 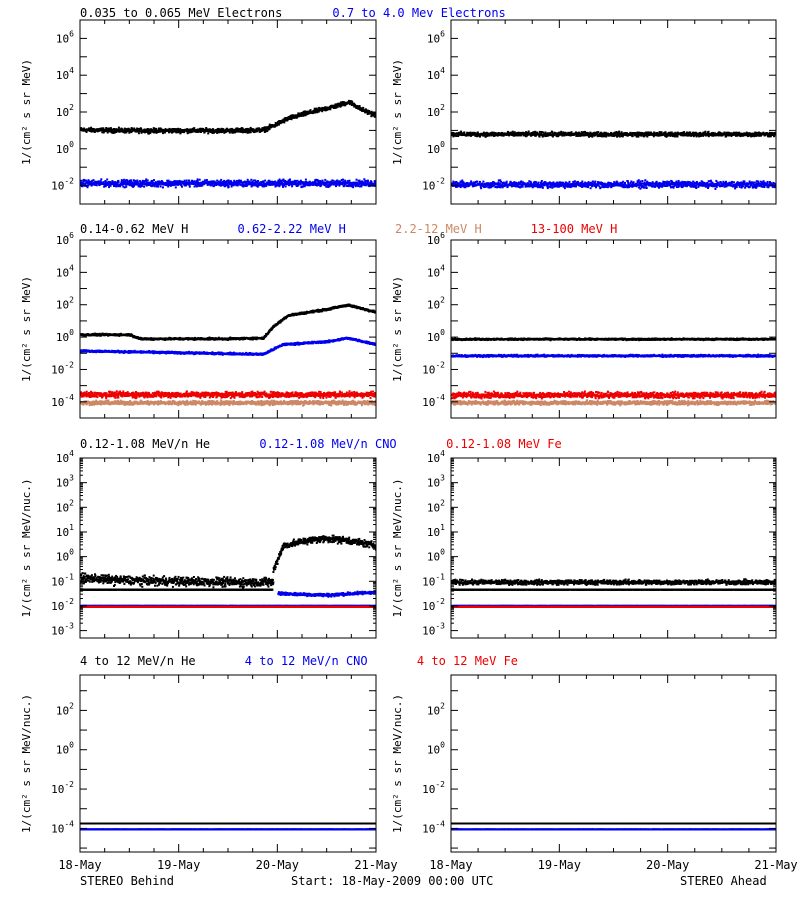 I want to click on y-axis-label: 1/(cm² s sr MeV), so click(x=397, y=112).